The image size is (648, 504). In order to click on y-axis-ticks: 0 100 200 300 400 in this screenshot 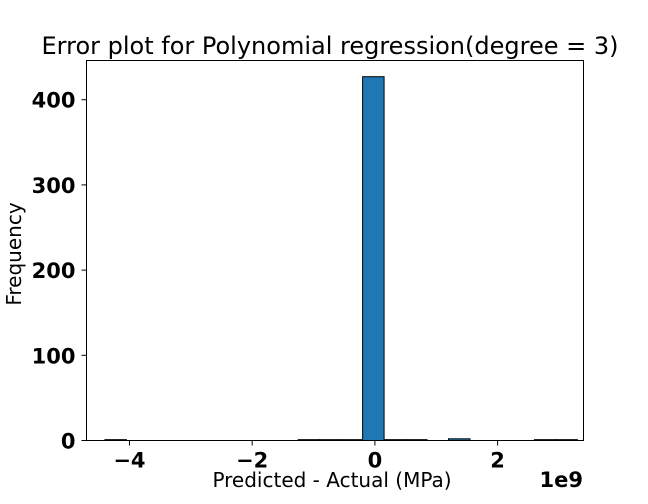, I will do `click(59, 271)`.